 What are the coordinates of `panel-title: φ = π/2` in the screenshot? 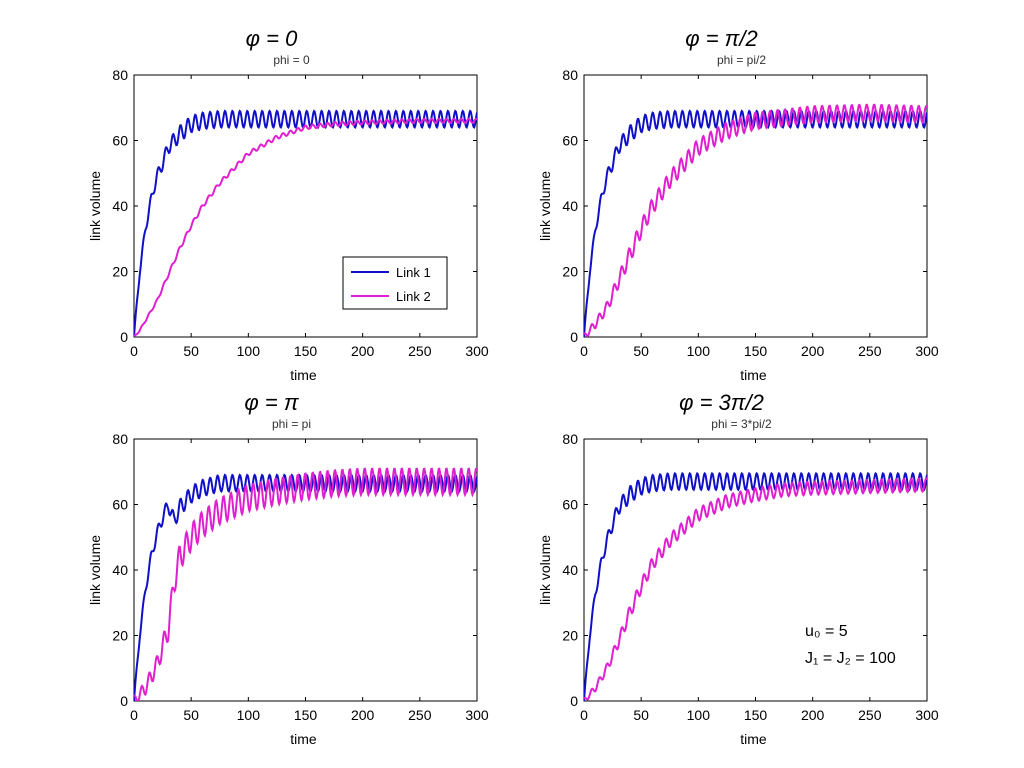 It's located at (721, 38).